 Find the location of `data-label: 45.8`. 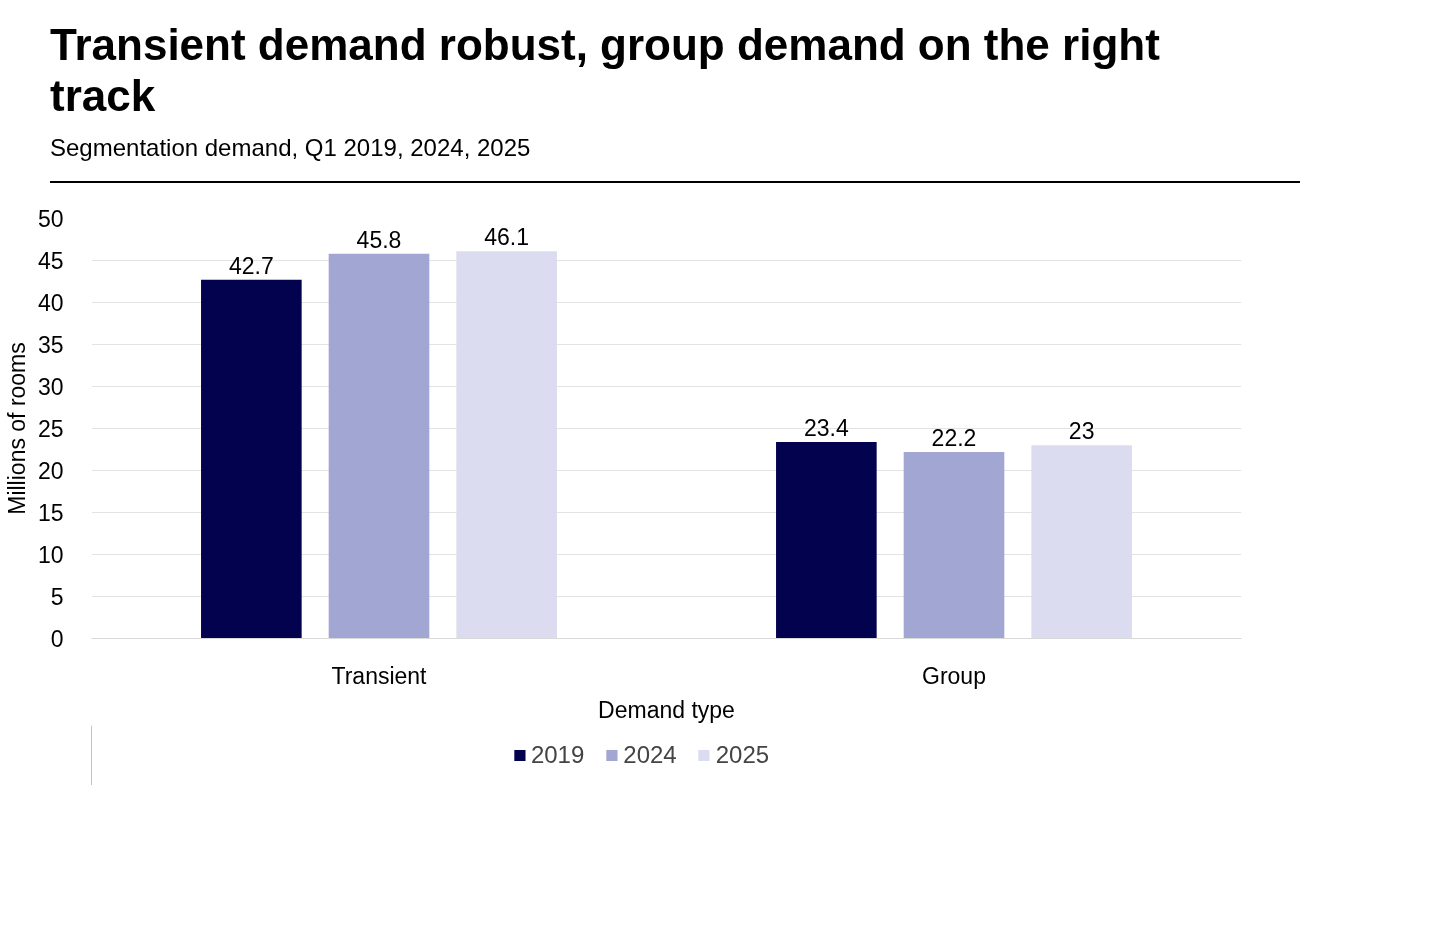

data-label: 45.8 is located at coordinates (379, 240).